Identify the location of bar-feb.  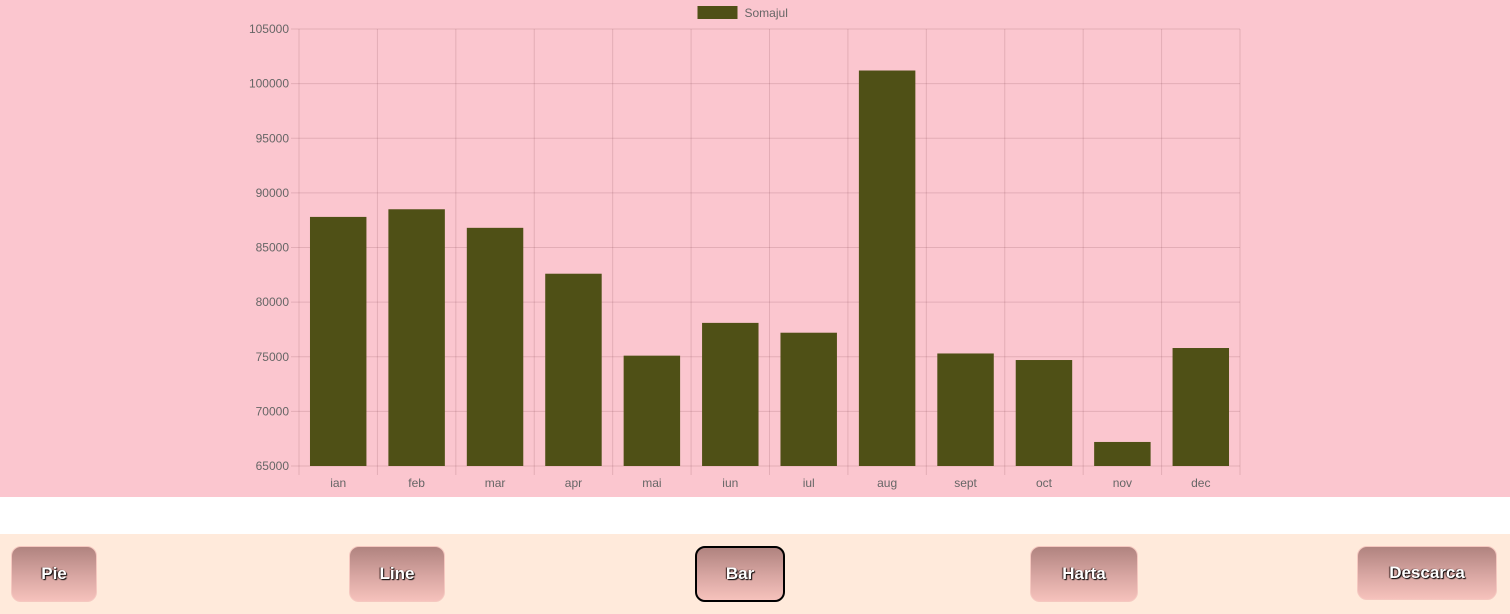
(416, 337).